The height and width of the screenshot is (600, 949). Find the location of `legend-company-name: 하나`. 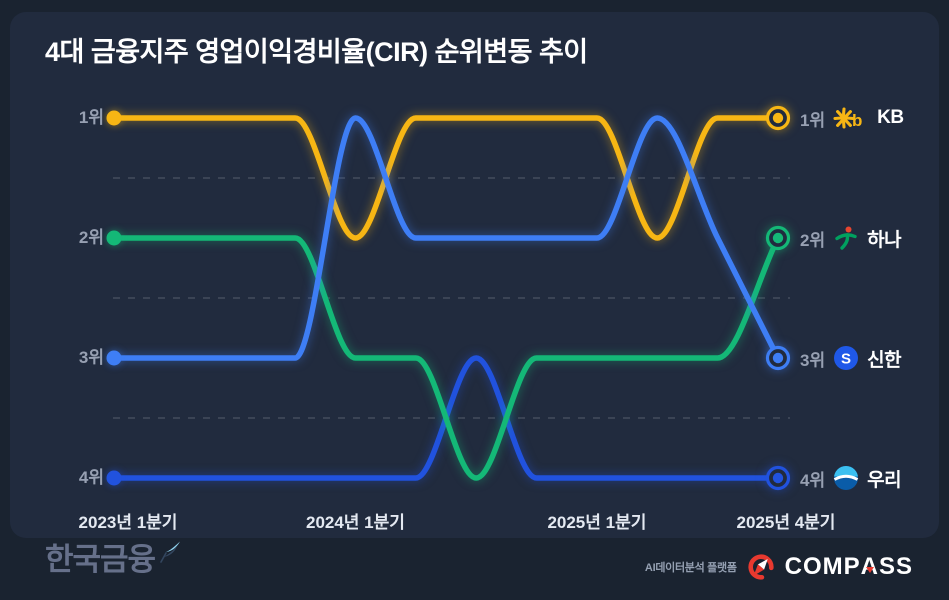

legend-company-name: 하나 is located at coordinates (884, 240).